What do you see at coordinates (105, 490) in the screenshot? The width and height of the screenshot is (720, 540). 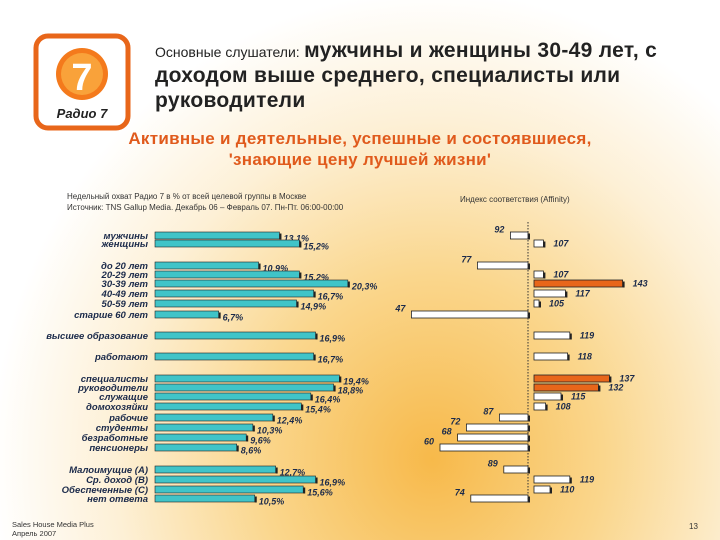 I see `category-label: Обеспеченные (С)` at bounding box center [105, 490].